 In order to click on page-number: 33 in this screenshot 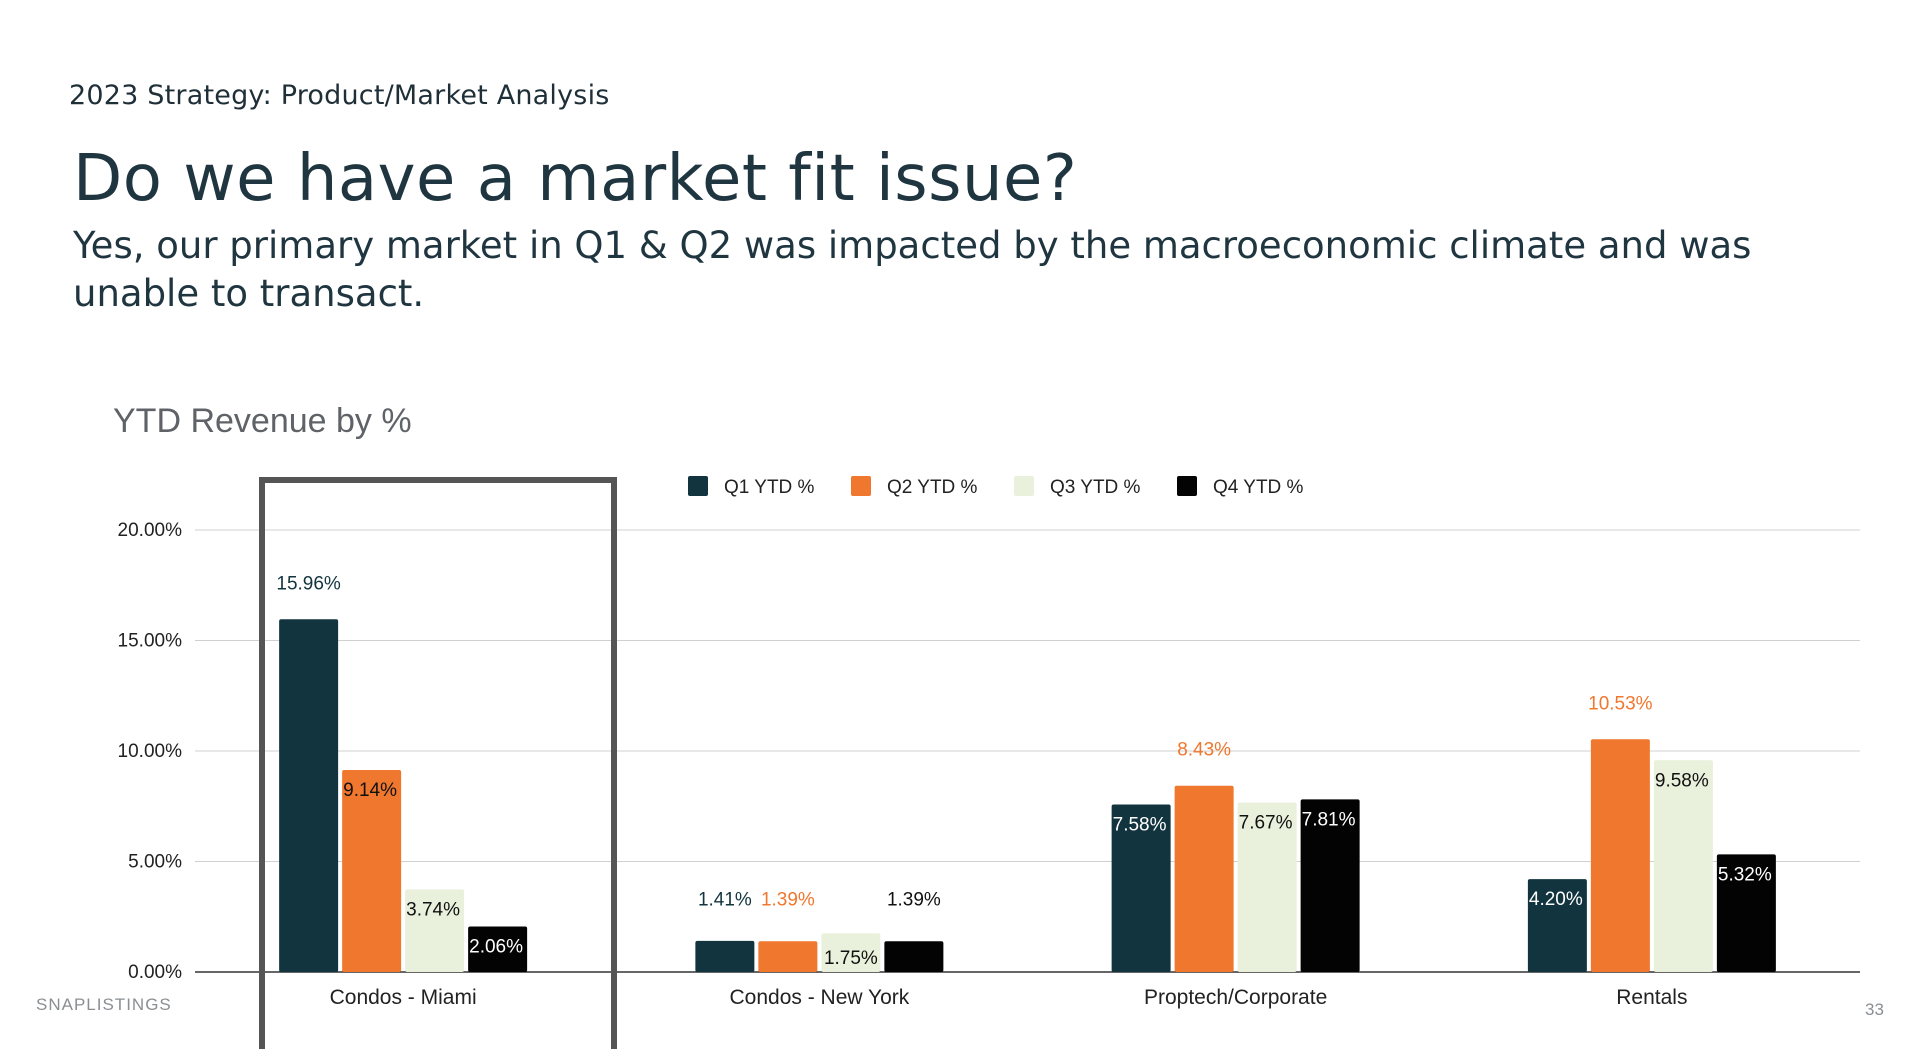, I will do `click(1874, 1009)`.